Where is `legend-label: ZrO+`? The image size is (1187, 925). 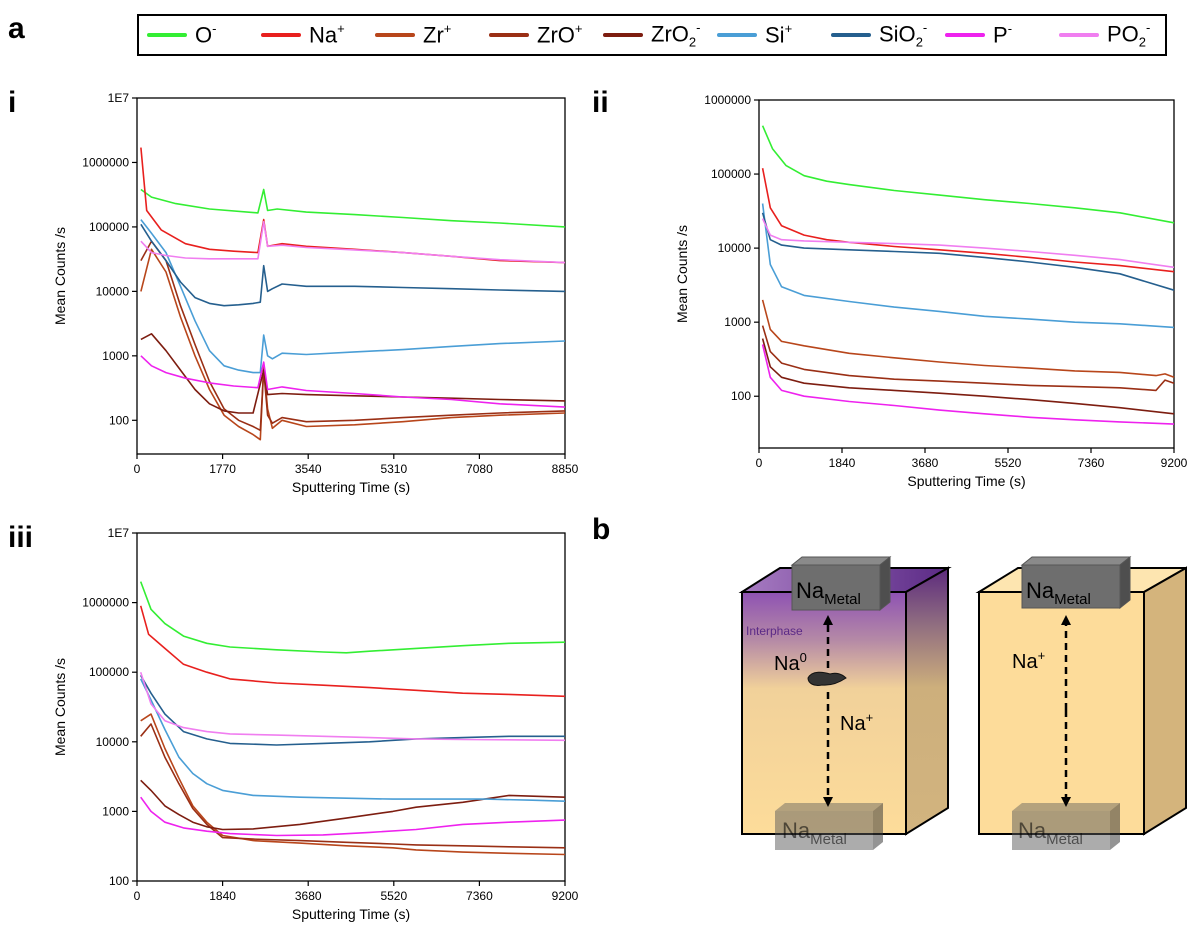 legend-label: ZrO+ is located at coordinates (560, 34).